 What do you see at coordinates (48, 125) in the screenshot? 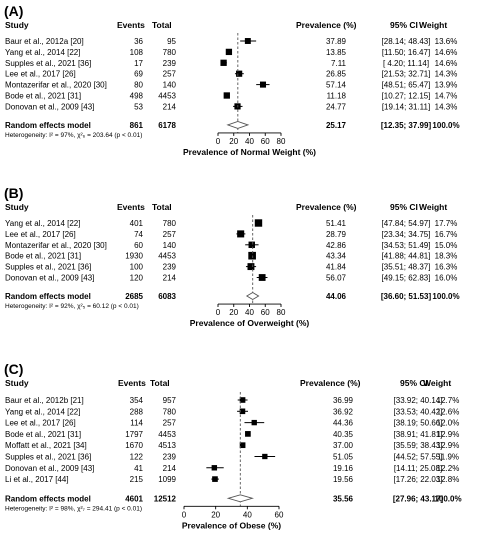
I see `pooled-label: Random effects model` at bounding box center [48, 125].